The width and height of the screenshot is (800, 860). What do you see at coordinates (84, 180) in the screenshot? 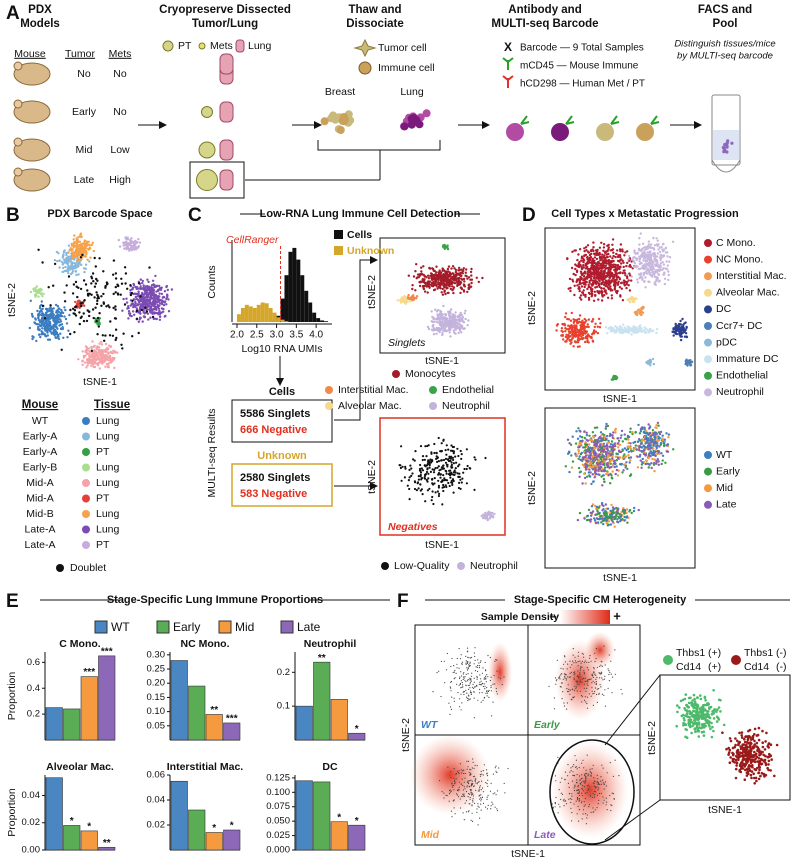
I see `table-cell: Late` at bounding box center [84, 180].